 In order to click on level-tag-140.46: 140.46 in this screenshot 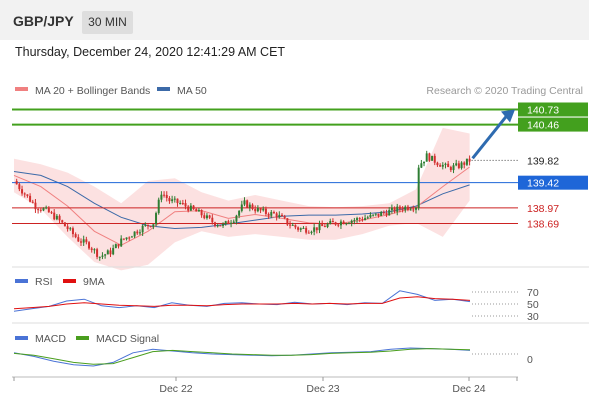, I will do `click(543, 126)`.